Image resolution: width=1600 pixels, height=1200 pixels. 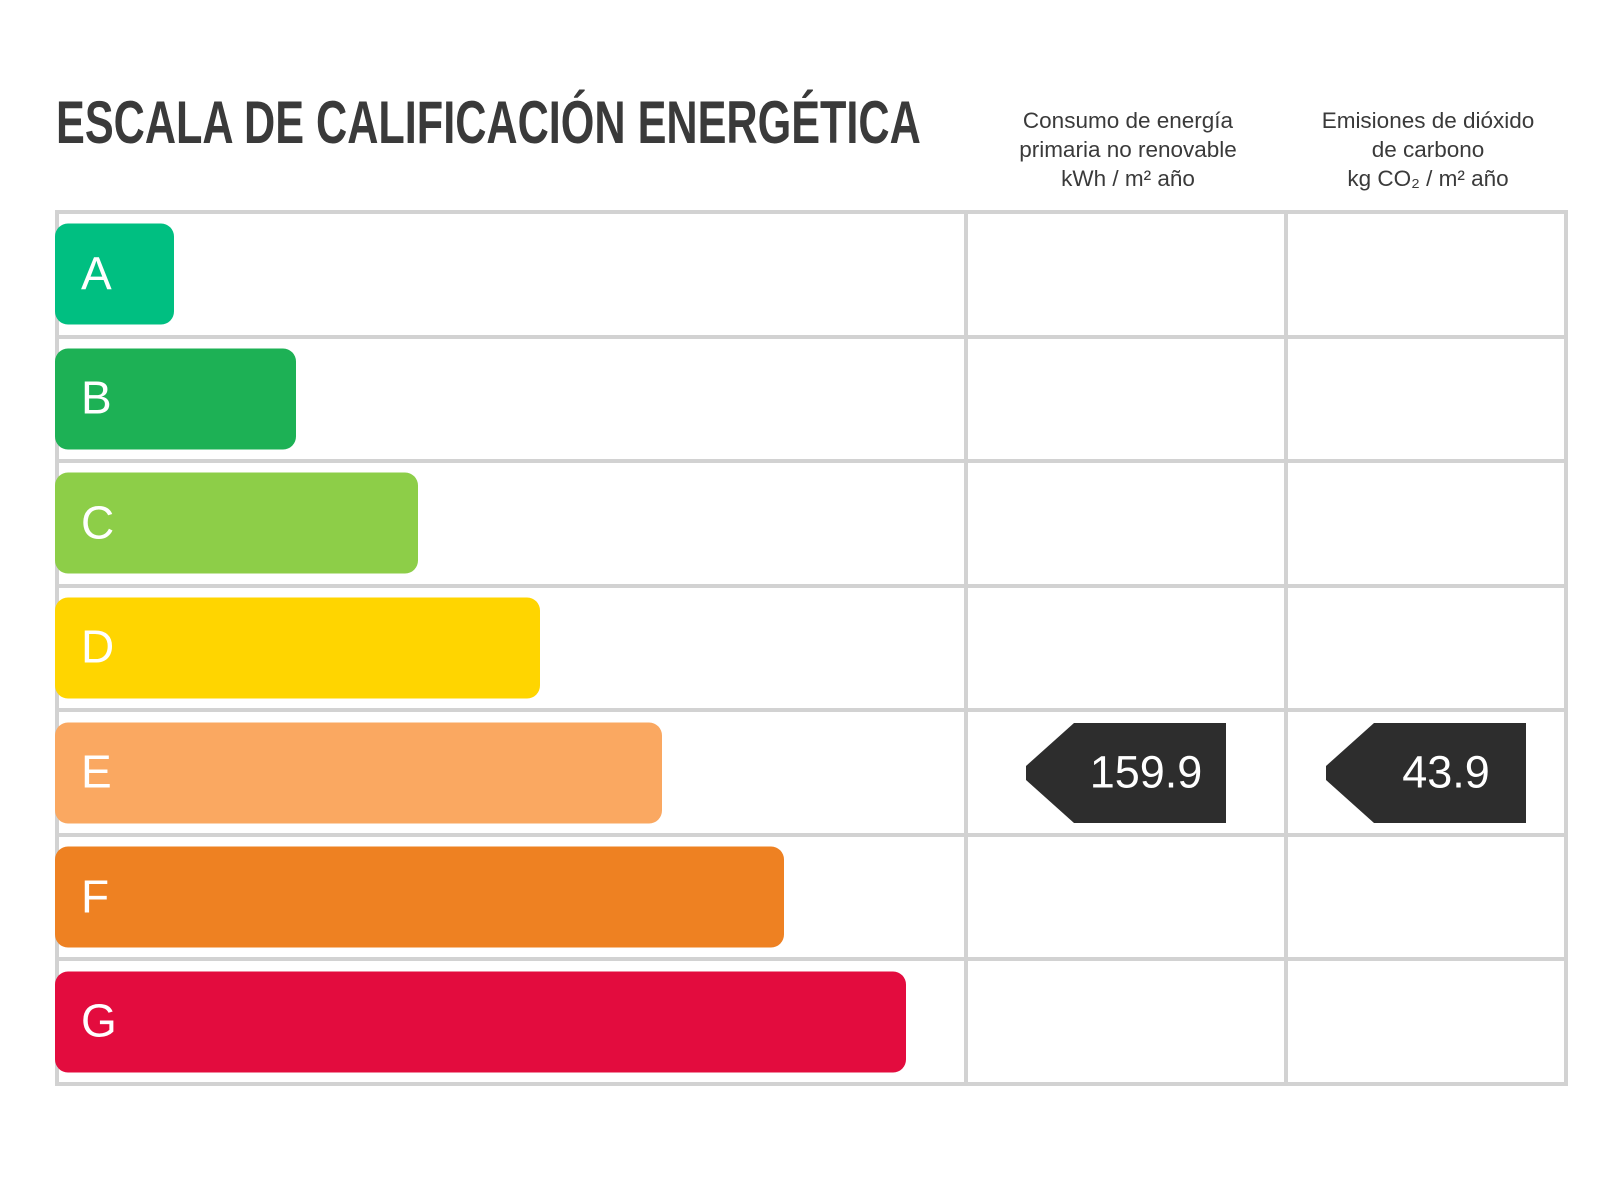 I want to click on emisiones-value-tag: 43.9, so click(x=1426, y=772).